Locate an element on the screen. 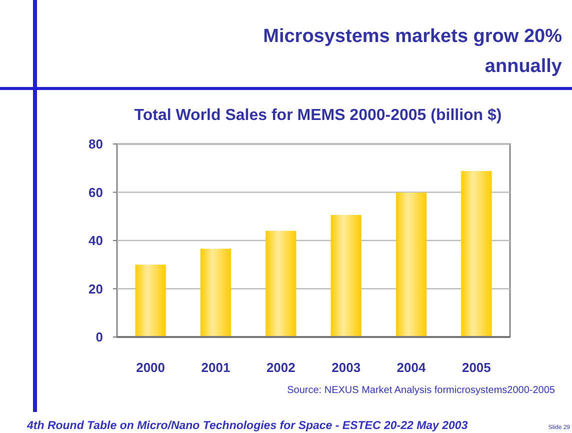  y-tick-label: 60 is located at coordinates (95, 192).